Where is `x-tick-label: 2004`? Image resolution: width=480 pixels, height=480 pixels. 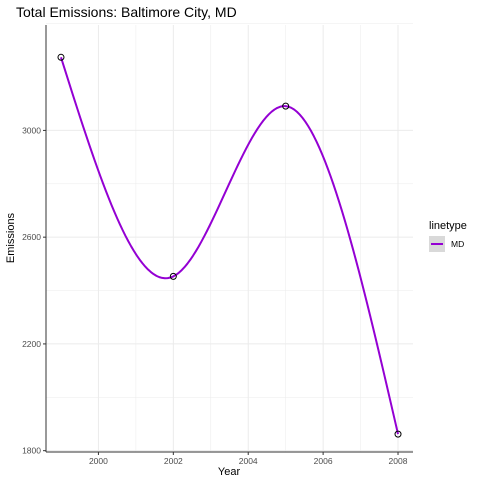 x-tick-label: 2004 is located at coordinates (248, 461).